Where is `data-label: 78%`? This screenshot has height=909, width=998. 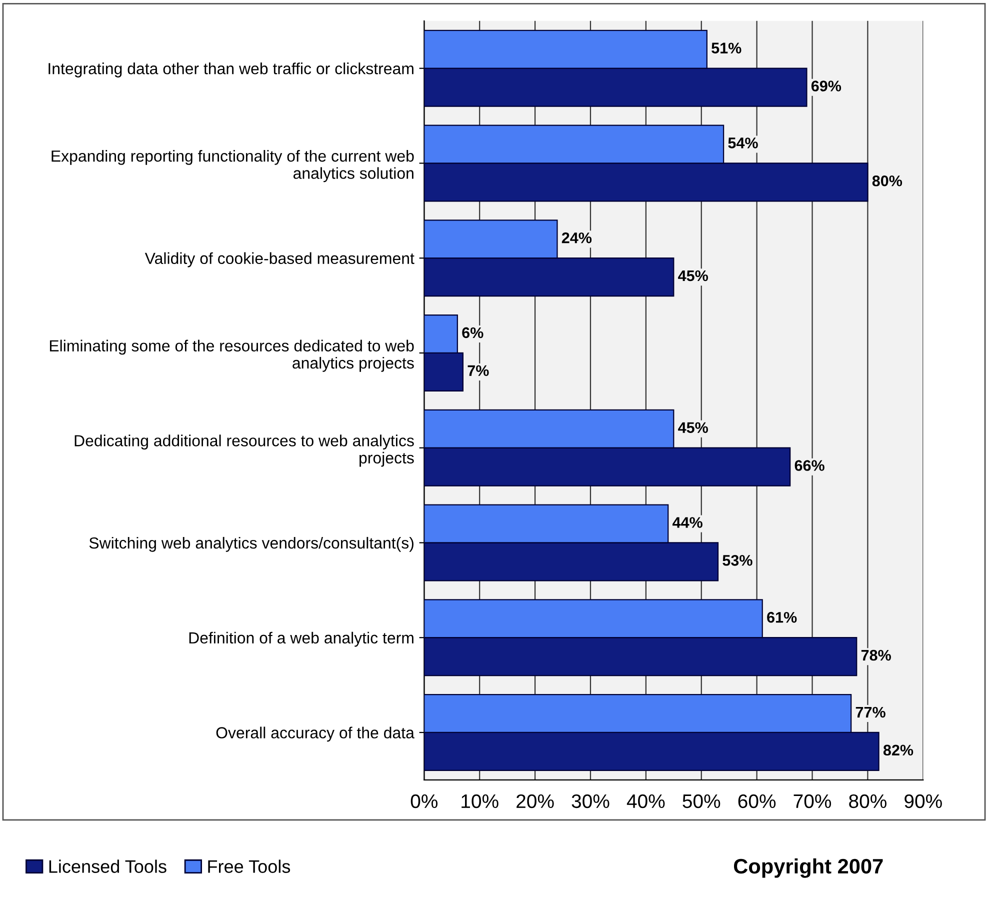
data-label: 78% is located at coordinates (876, 655).